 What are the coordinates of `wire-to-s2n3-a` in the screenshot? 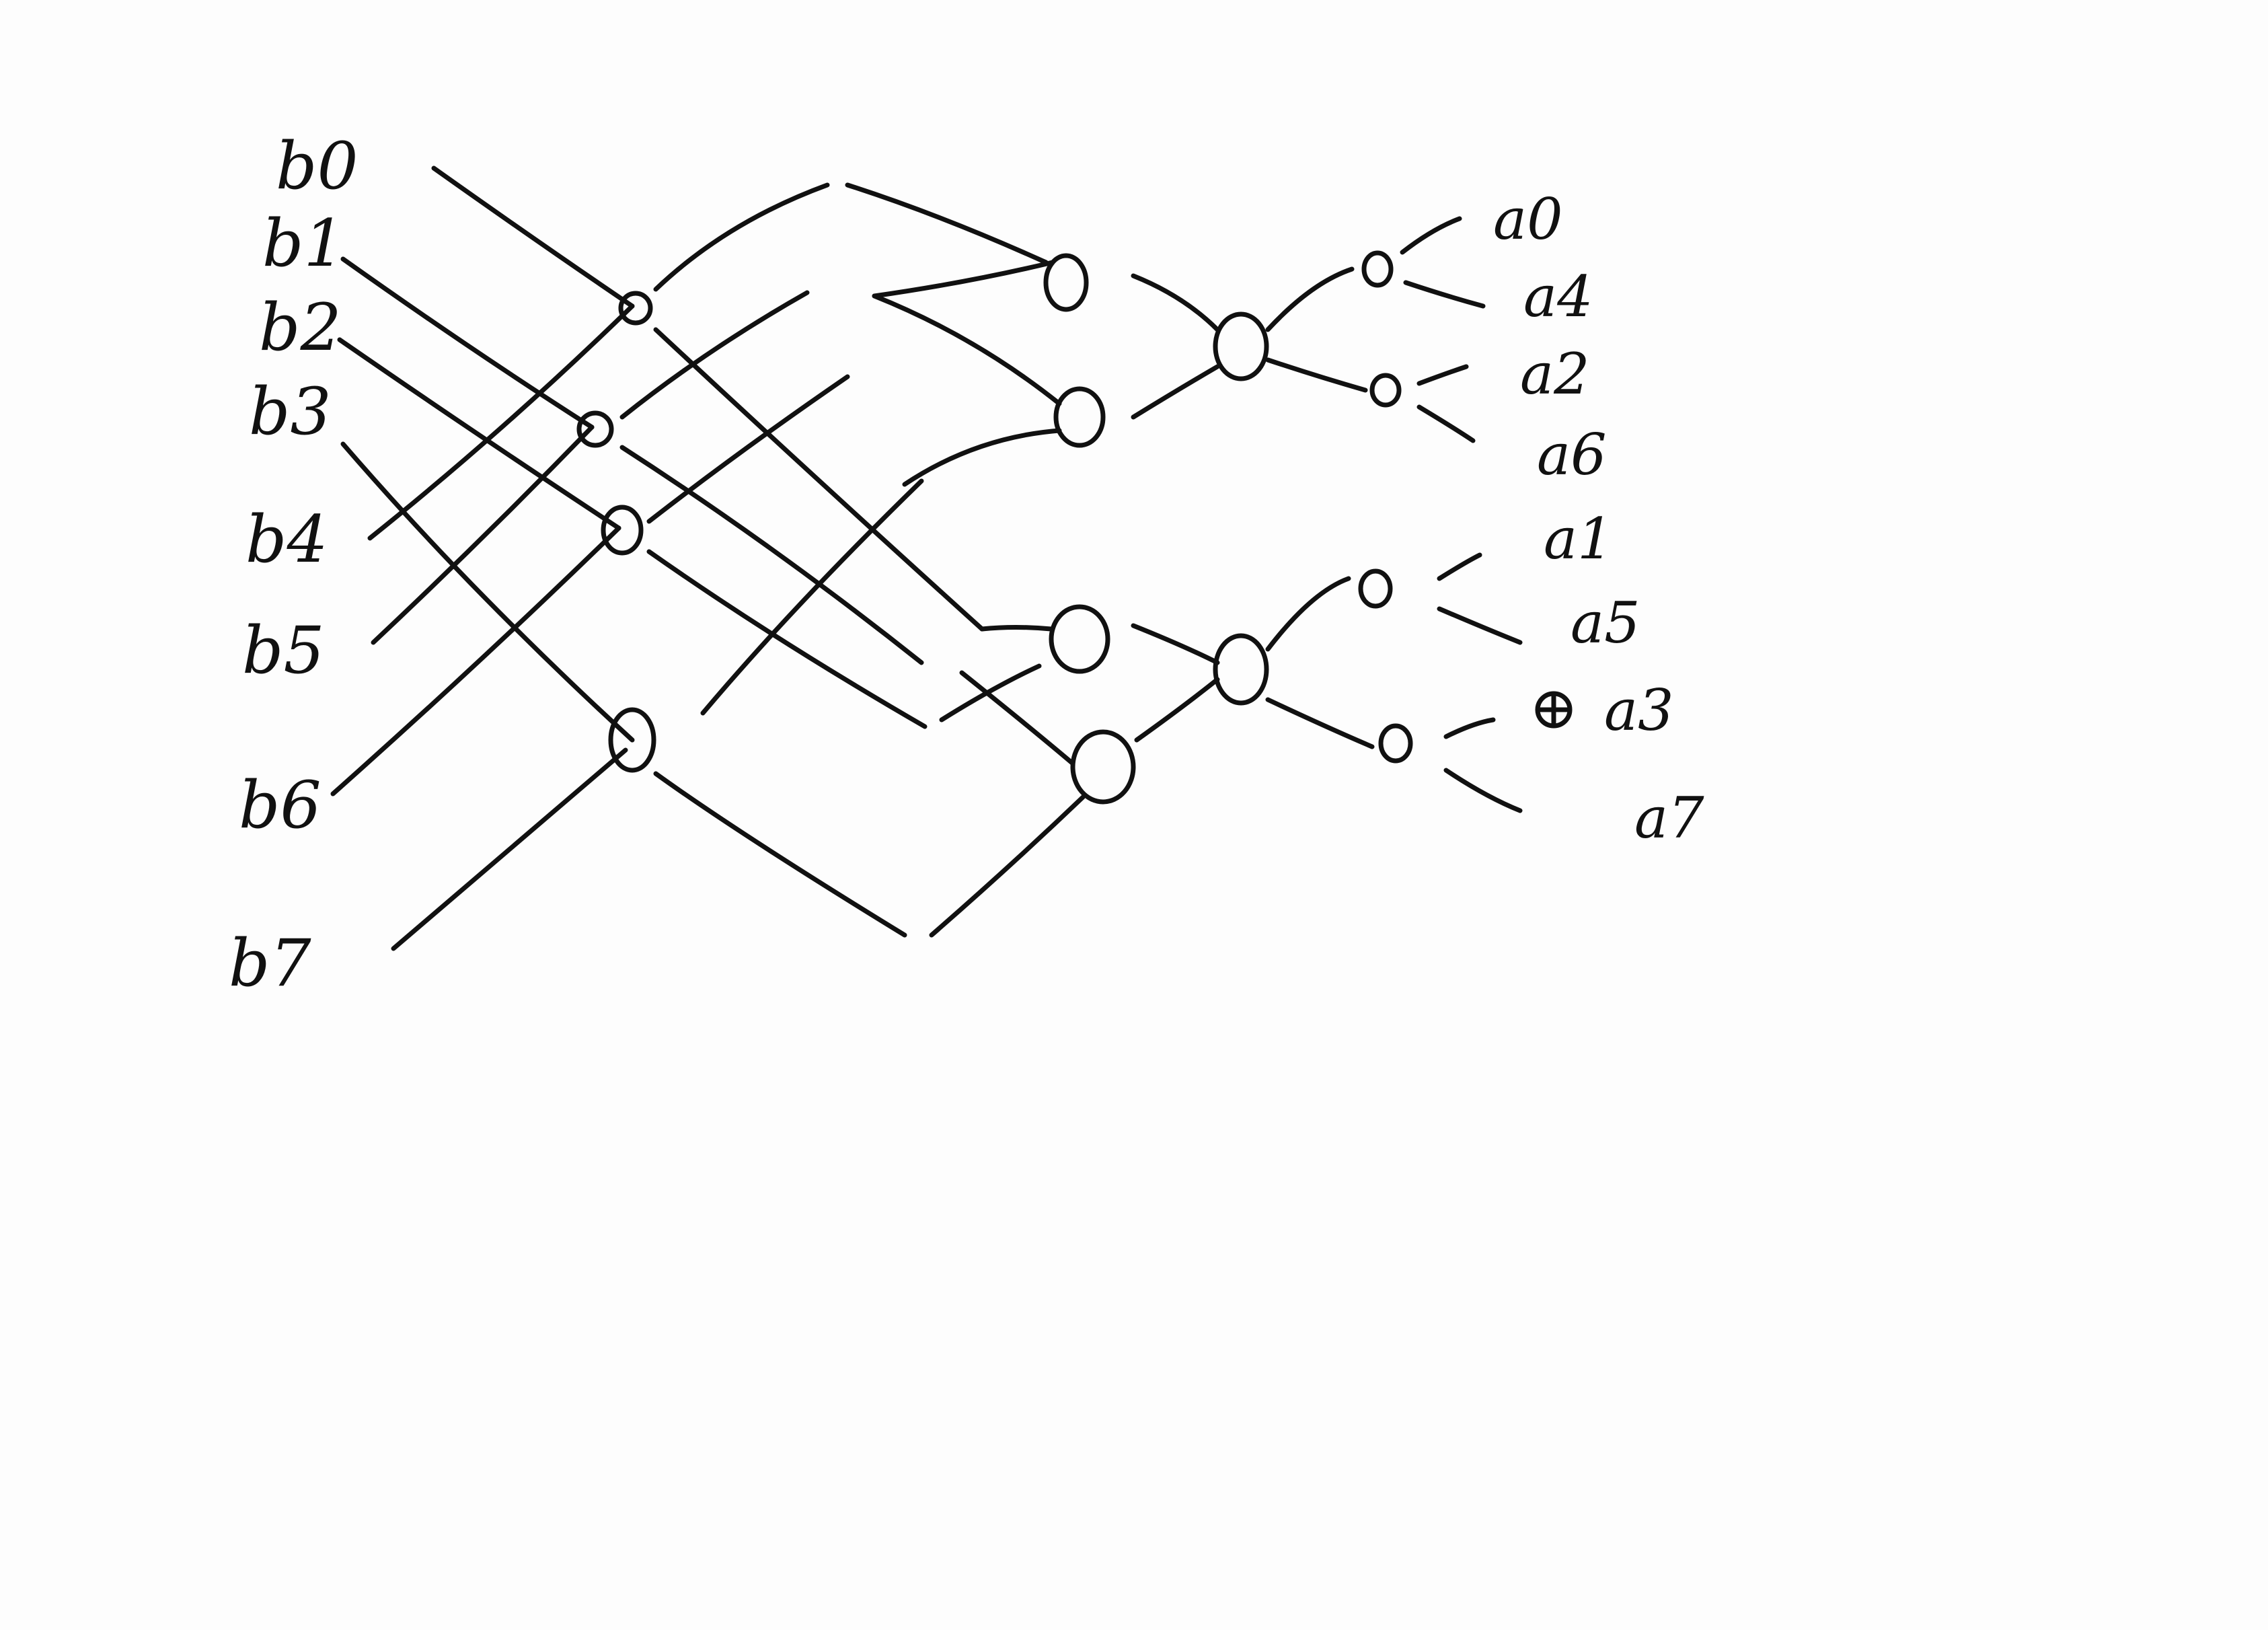 It's located at (1017, 718).